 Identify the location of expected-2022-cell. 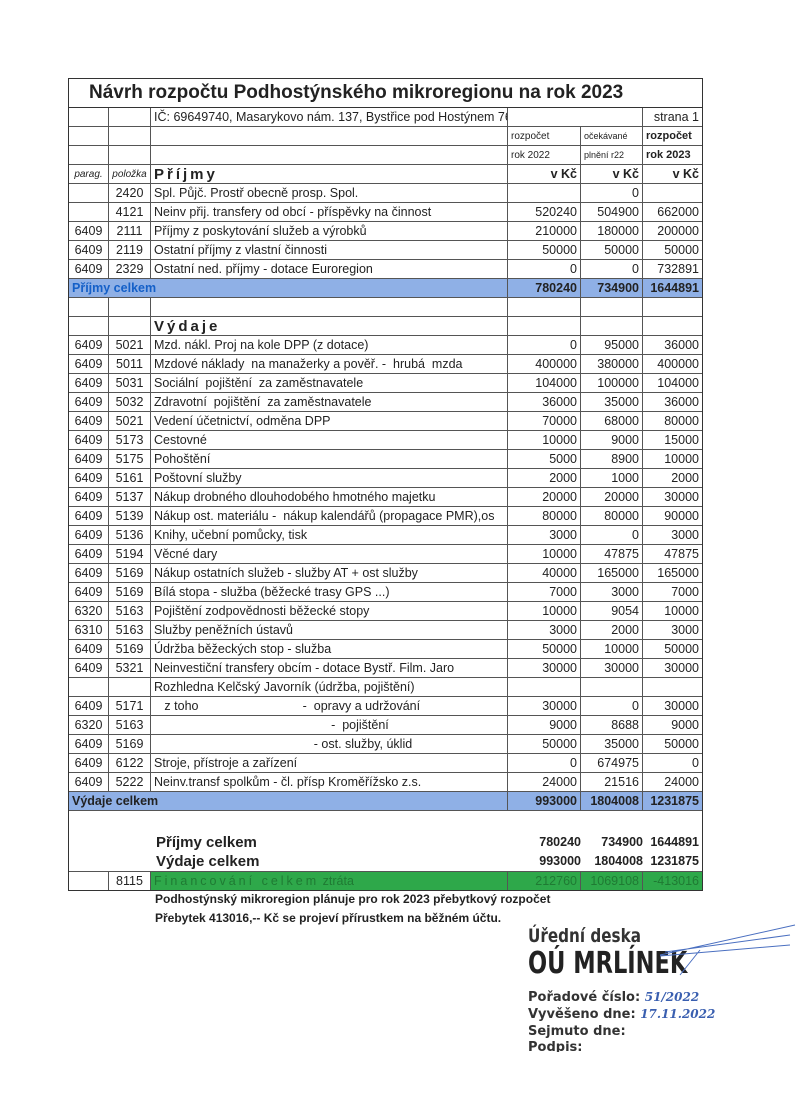
(612, 687).